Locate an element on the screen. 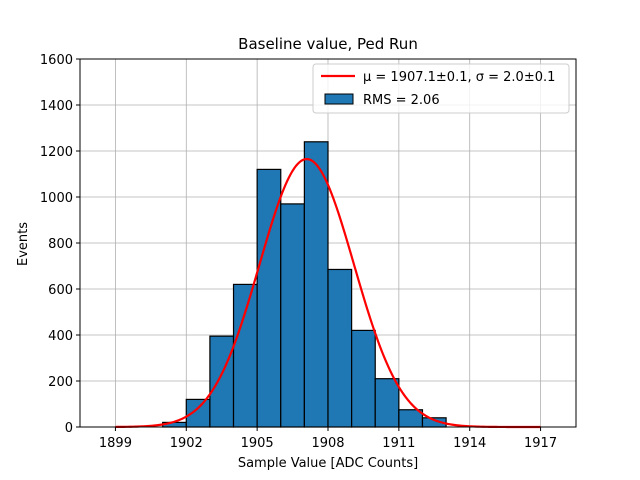 This screenshot has width=640, height=480. y-tick-label: 400 is located at coordinates (60, 336).